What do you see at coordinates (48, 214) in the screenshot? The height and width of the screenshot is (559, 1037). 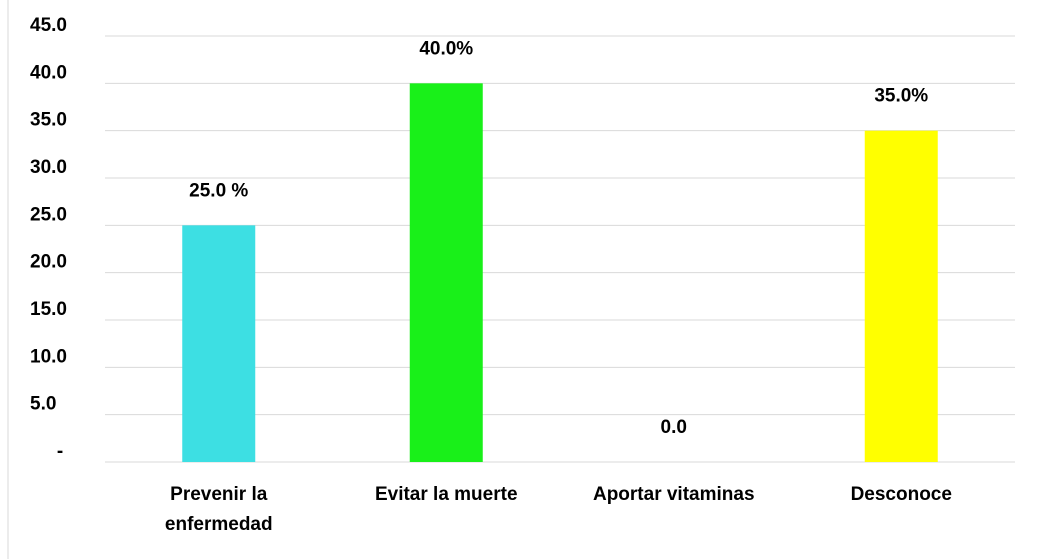 I see `y-tick-label: 25.0` at bounding box center [48, 214].